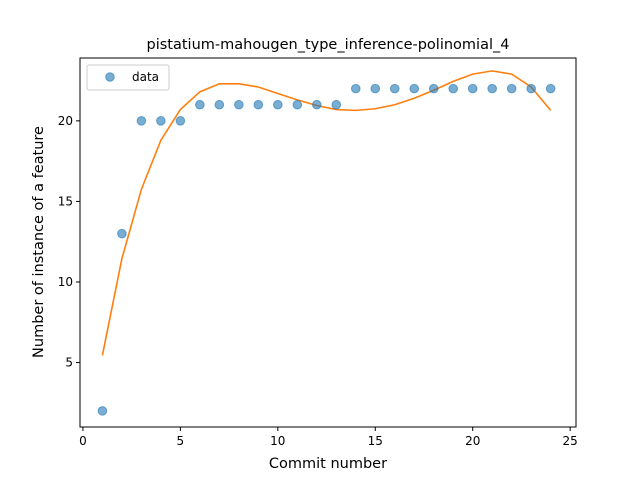  What do you see at coordinates (65, 201) in the screenshot?
I see `y-tick-label: 15` at bounding box center [65, 201].